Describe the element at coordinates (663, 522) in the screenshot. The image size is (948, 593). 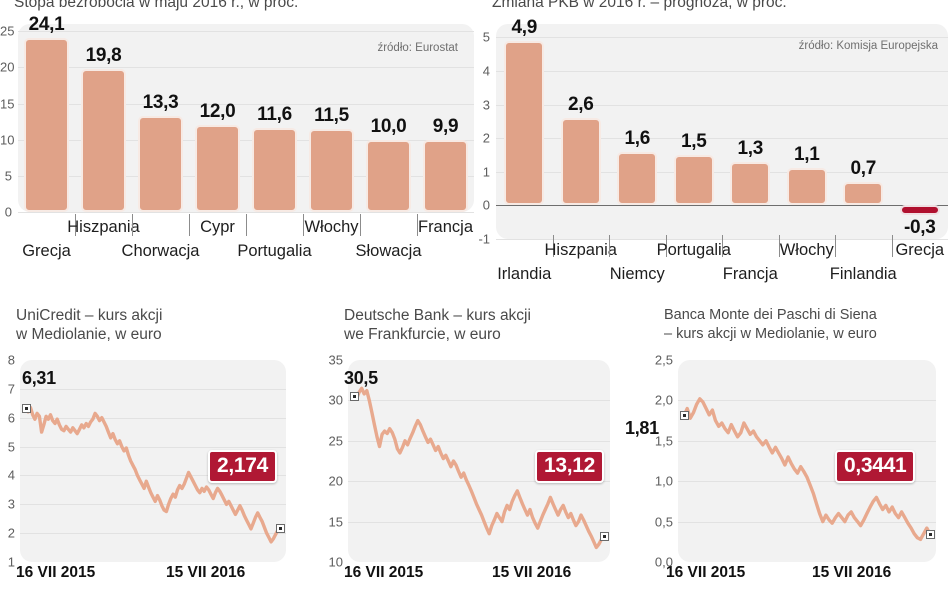
I see `y-axis-tick-label: 0,5` at that location.